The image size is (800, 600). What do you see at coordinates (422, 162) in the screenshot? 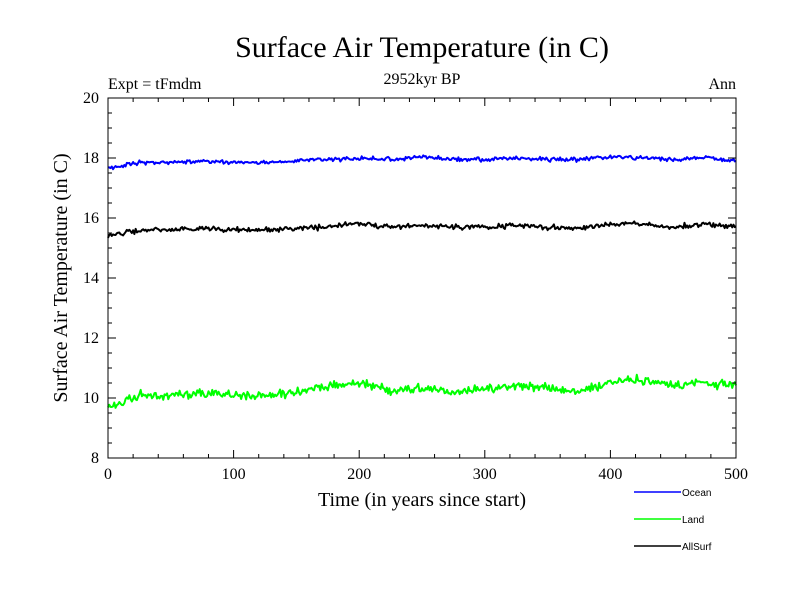
I see `series-line-ocean` at bounding box center [422, 162].